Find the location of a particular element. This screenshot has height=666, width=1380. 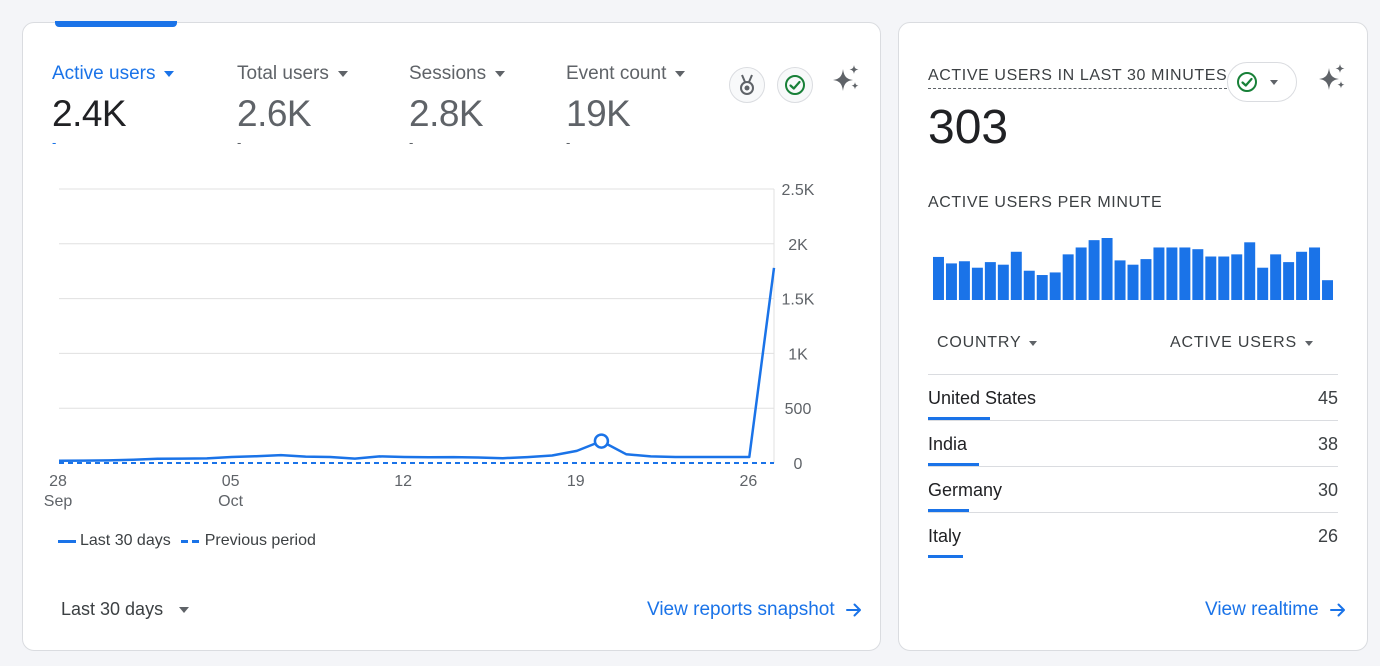

country-name: Germany is located at coordinates (965, 490).